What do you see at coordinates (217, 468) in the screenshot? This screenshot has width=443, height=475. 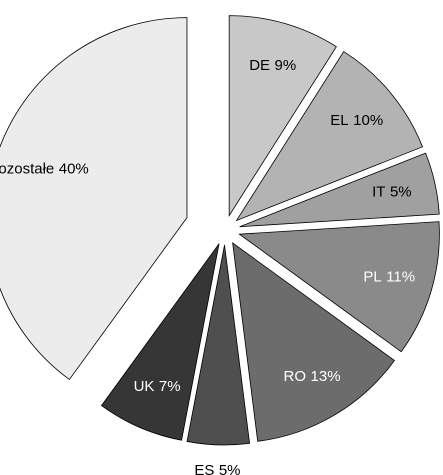 I see `slice-label: ES 5%` at bounding box center [217, 468].